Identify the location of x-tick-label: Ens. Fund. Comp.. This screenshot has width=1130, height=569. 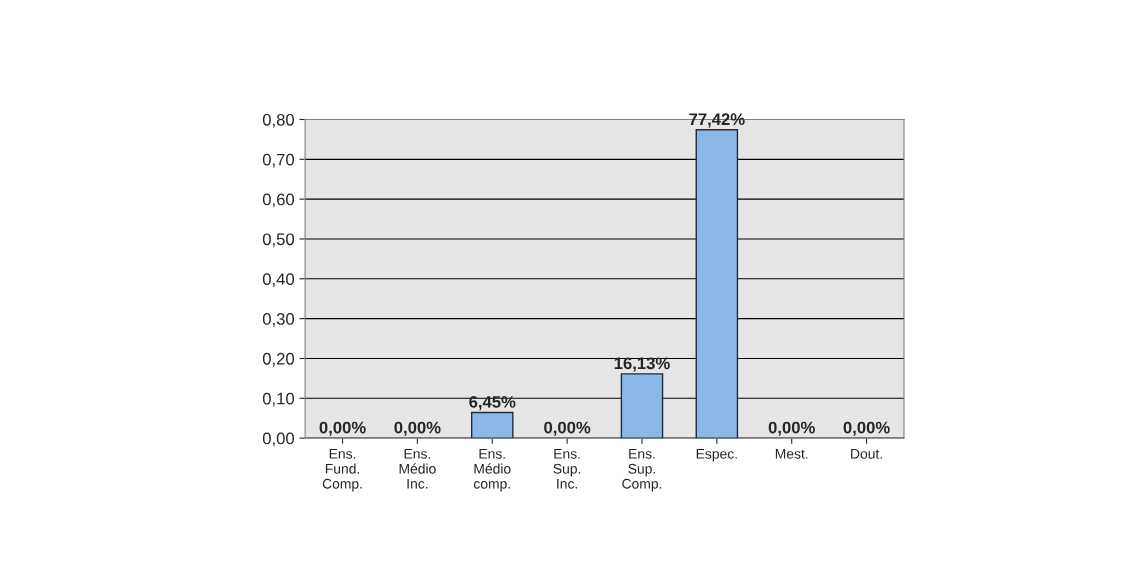
(342, 470).